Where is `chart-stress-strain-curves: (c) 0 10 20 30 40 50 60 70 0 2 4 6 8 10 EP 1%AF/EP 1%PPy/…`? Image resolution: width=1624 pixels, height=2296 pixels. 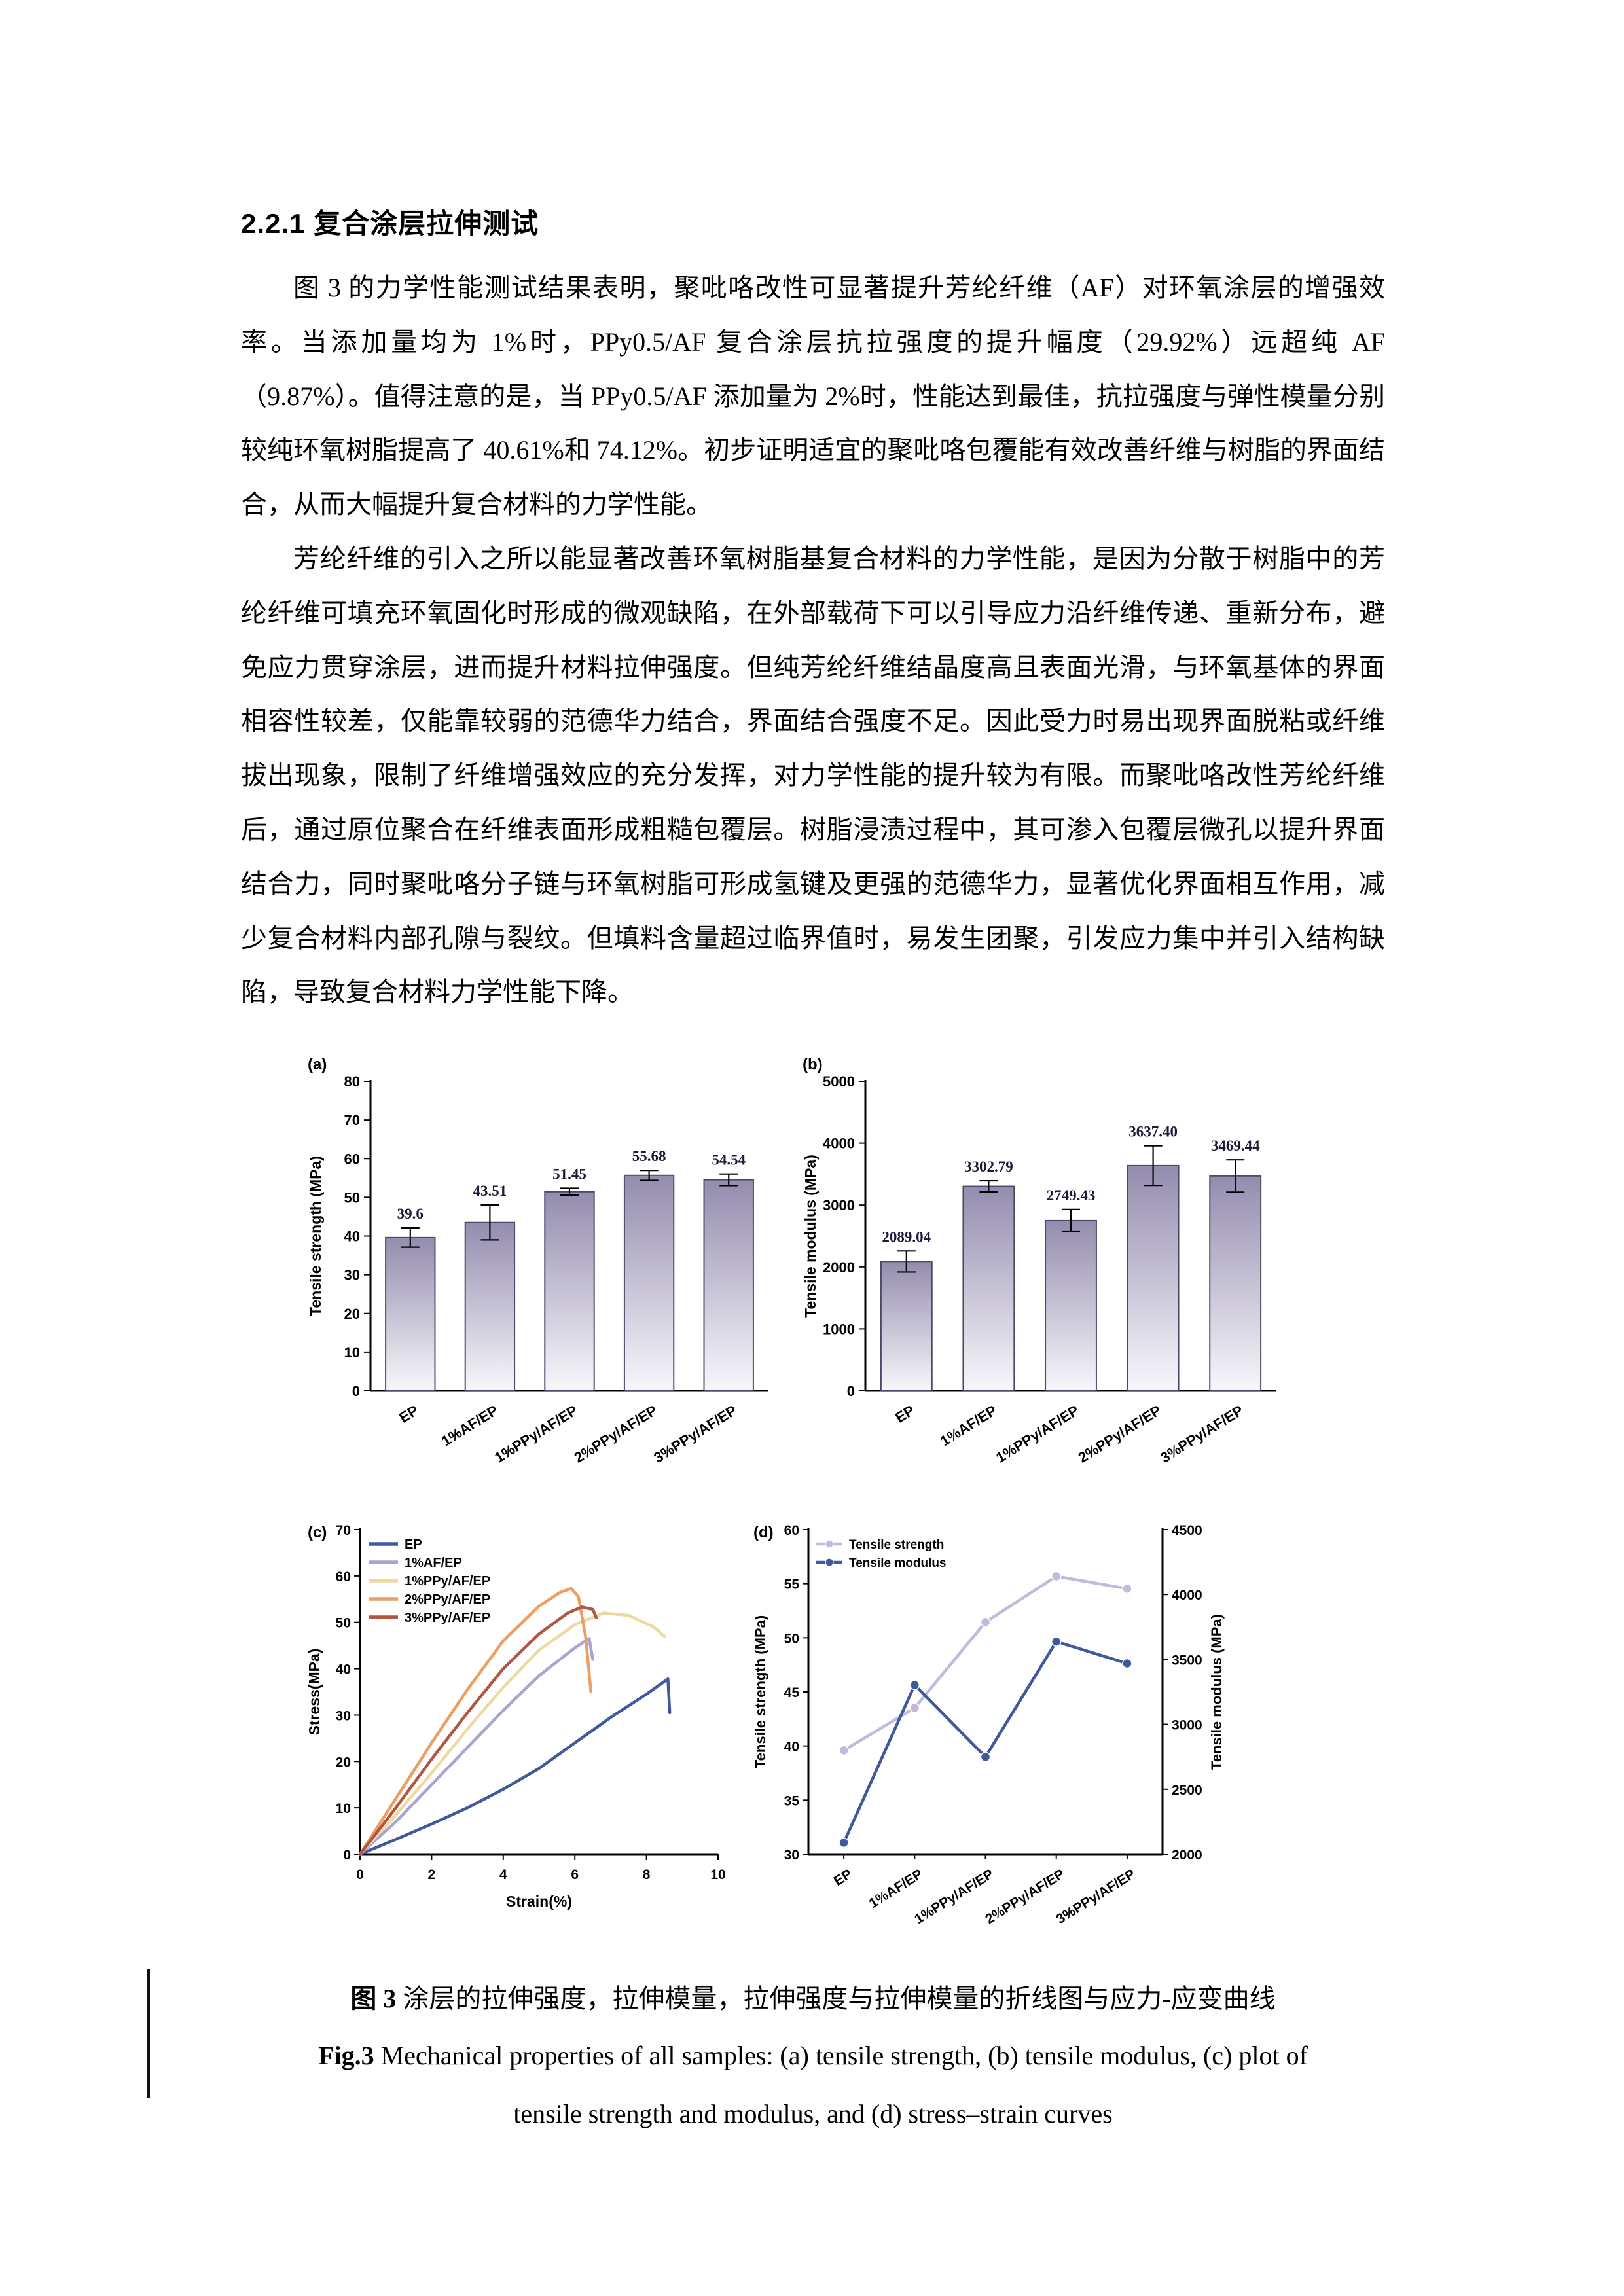
chart-stress-strain-curves: (c) 0 10 20 30 40 50 60 70 0 2 4 6 8 10 EP 1%AF/EP 1%PPy/… is located at coordinates (516, 1716).